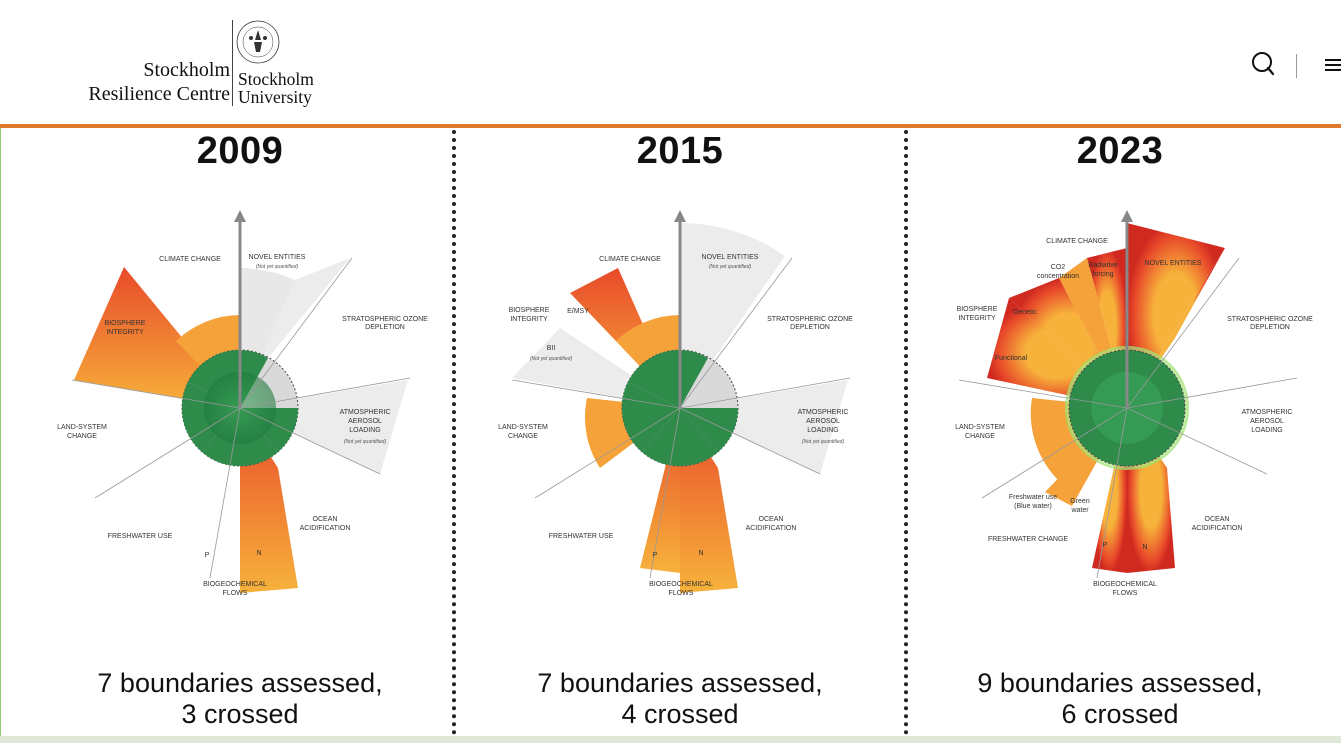 The width and height of the screenshot is (1341, 743). Describe the element at coordinates (240, 151) in the screenshot. I see `panel-year: 2009` at that location.